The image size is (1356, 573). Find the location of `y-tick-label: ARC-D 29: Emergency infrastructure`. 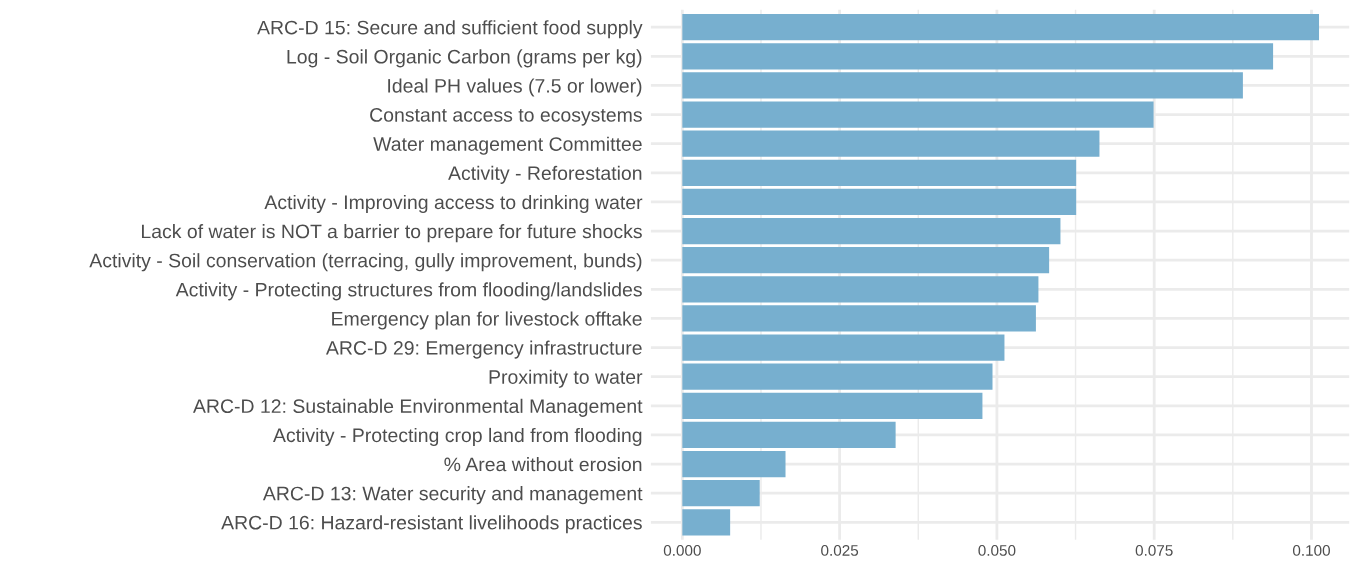

y-tick-label: ARC-D 29: Emergency infrastructure is located at coordinates (483, 349).